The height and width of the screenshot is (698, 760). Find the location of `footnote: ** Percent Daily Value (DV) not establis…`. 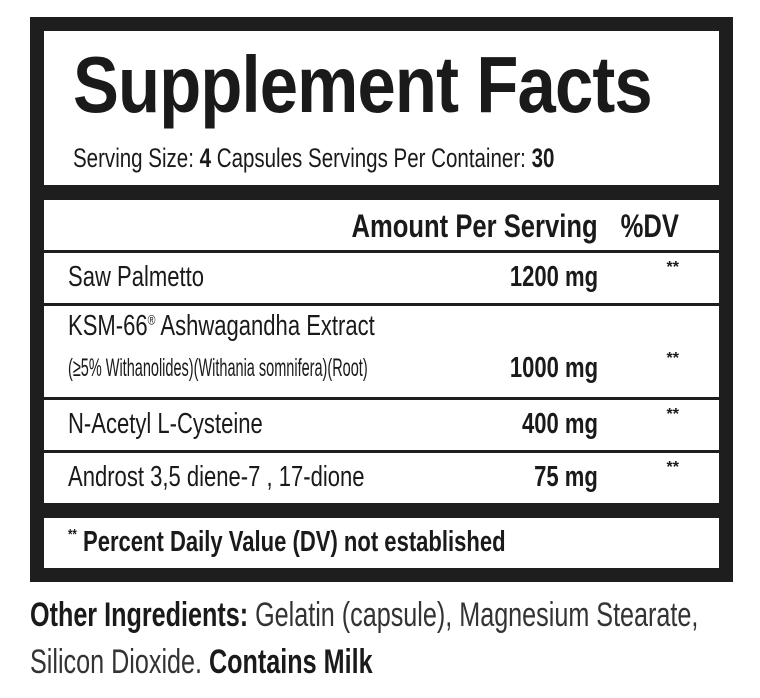

footnote: ** Percent Daily Value (DV) not establis… is located at coordinates (287, 542).